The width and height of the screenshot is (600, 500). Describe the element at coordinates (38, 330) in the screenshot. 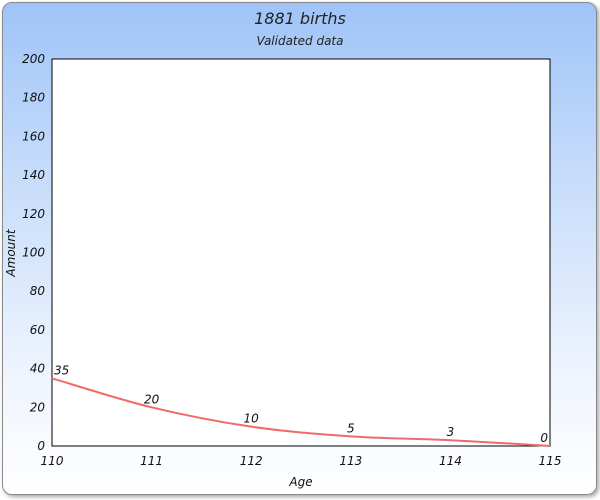

I see `y-tick-label: 60` at that location.